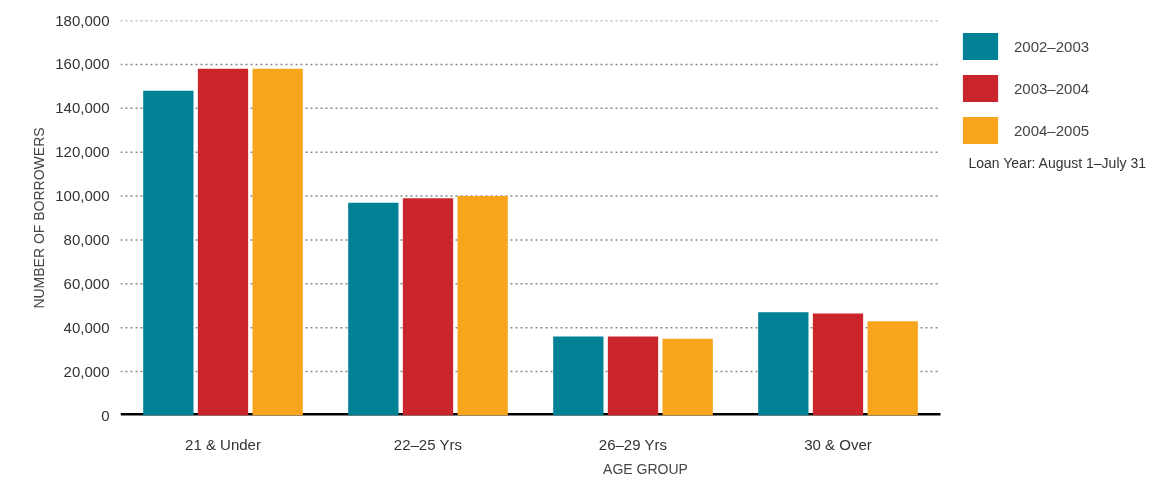  Describe the element at coordinates (1057, 162) in the screenshot. I see `text: Loan Year: August 1–July 31` at that location.